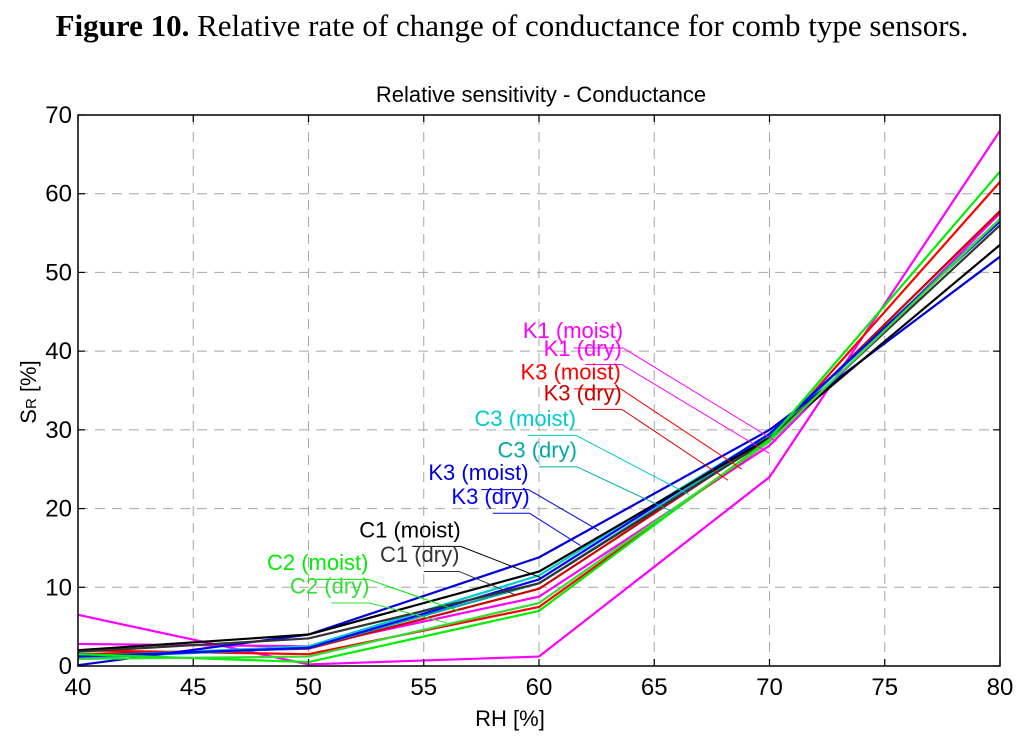 This screenshot has height=738, width=1024. Describe the element at coordinates (28, 379) in the screenshot. I see `y-axis-label-rest: [%]` at that location.